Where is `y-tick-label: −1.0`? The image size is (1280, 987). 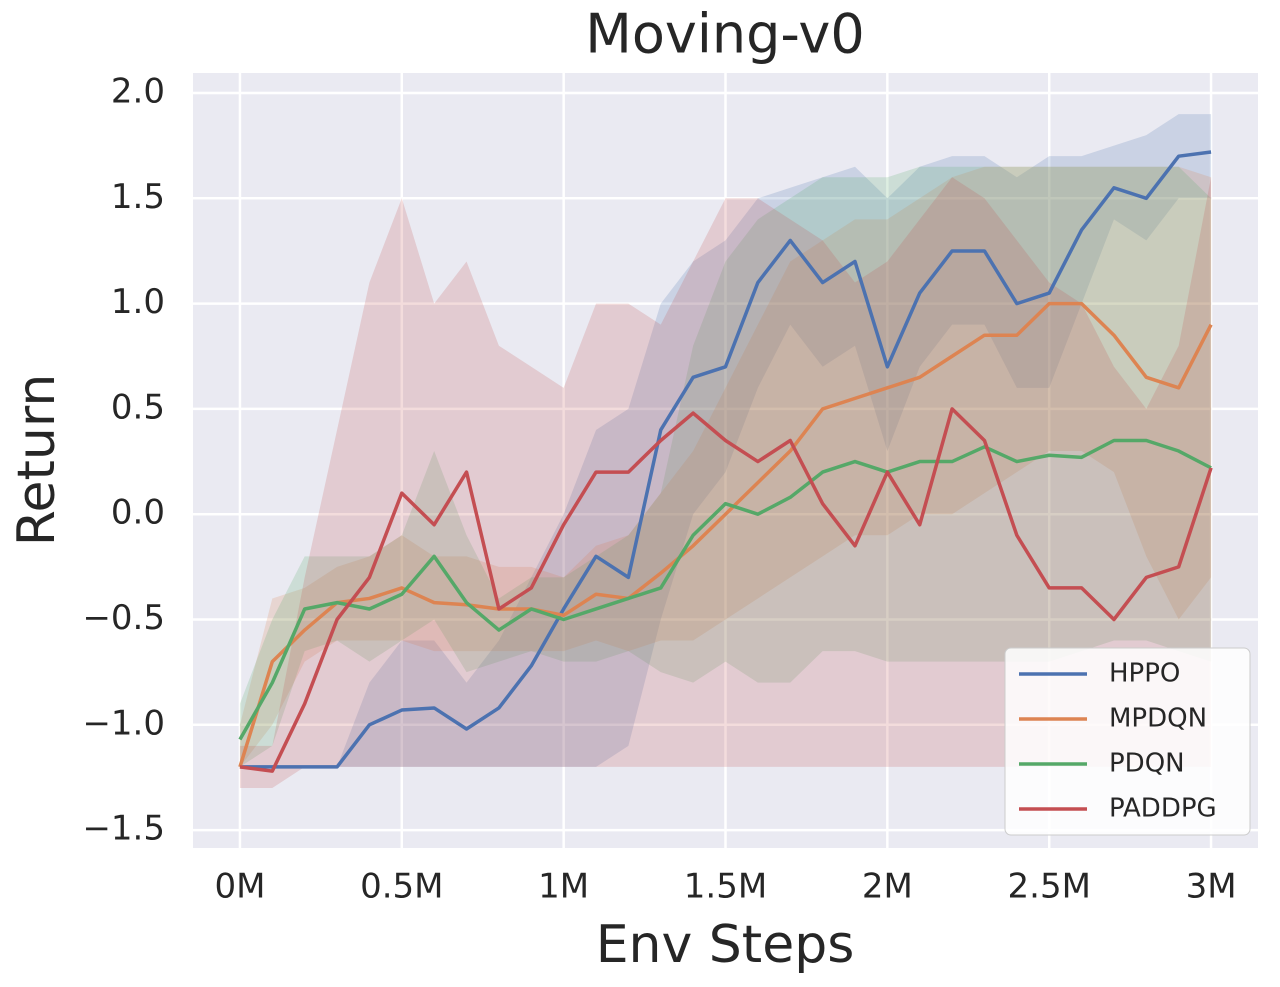
y-tick-label: −1.0 is located at coordinates (123, 723).